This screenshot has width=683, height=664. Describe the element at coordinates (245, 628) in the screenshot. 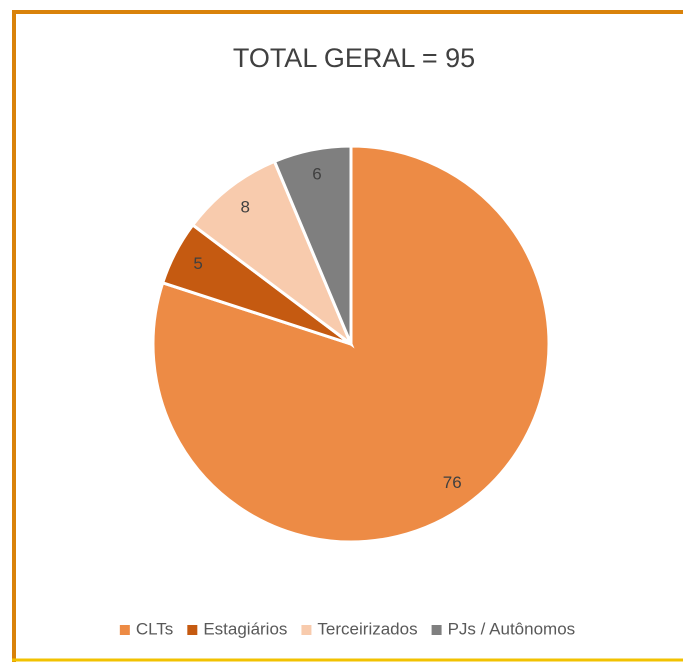

I see `legend-label: Estagiários` at that location.